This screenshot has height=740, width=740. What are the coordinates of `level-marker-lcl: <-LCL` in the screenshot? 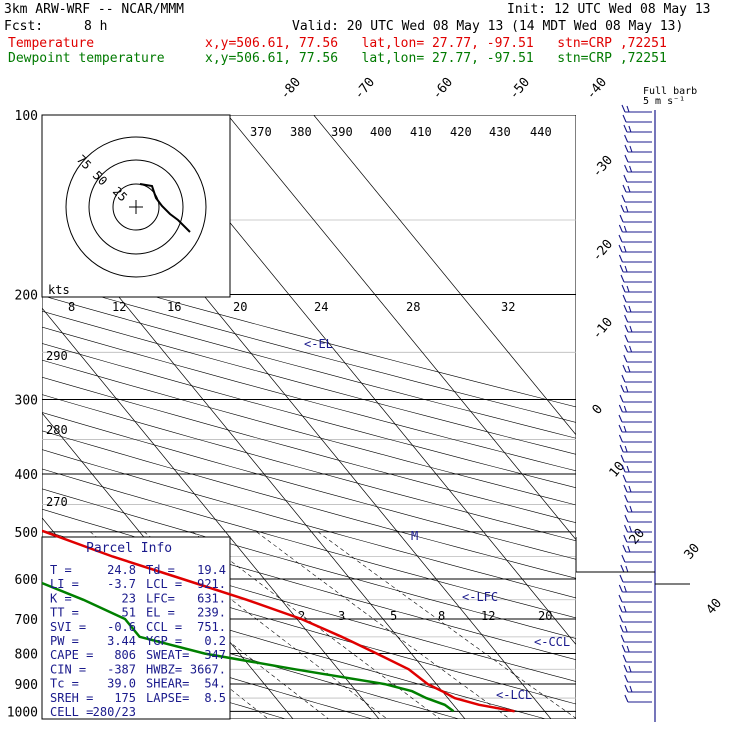 It's located at (514, 695).